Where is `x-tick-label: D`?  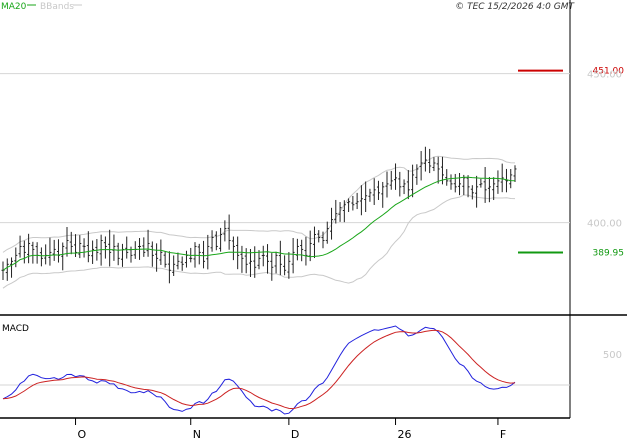
x-tick-label: D is located at coordinates (295, 434).